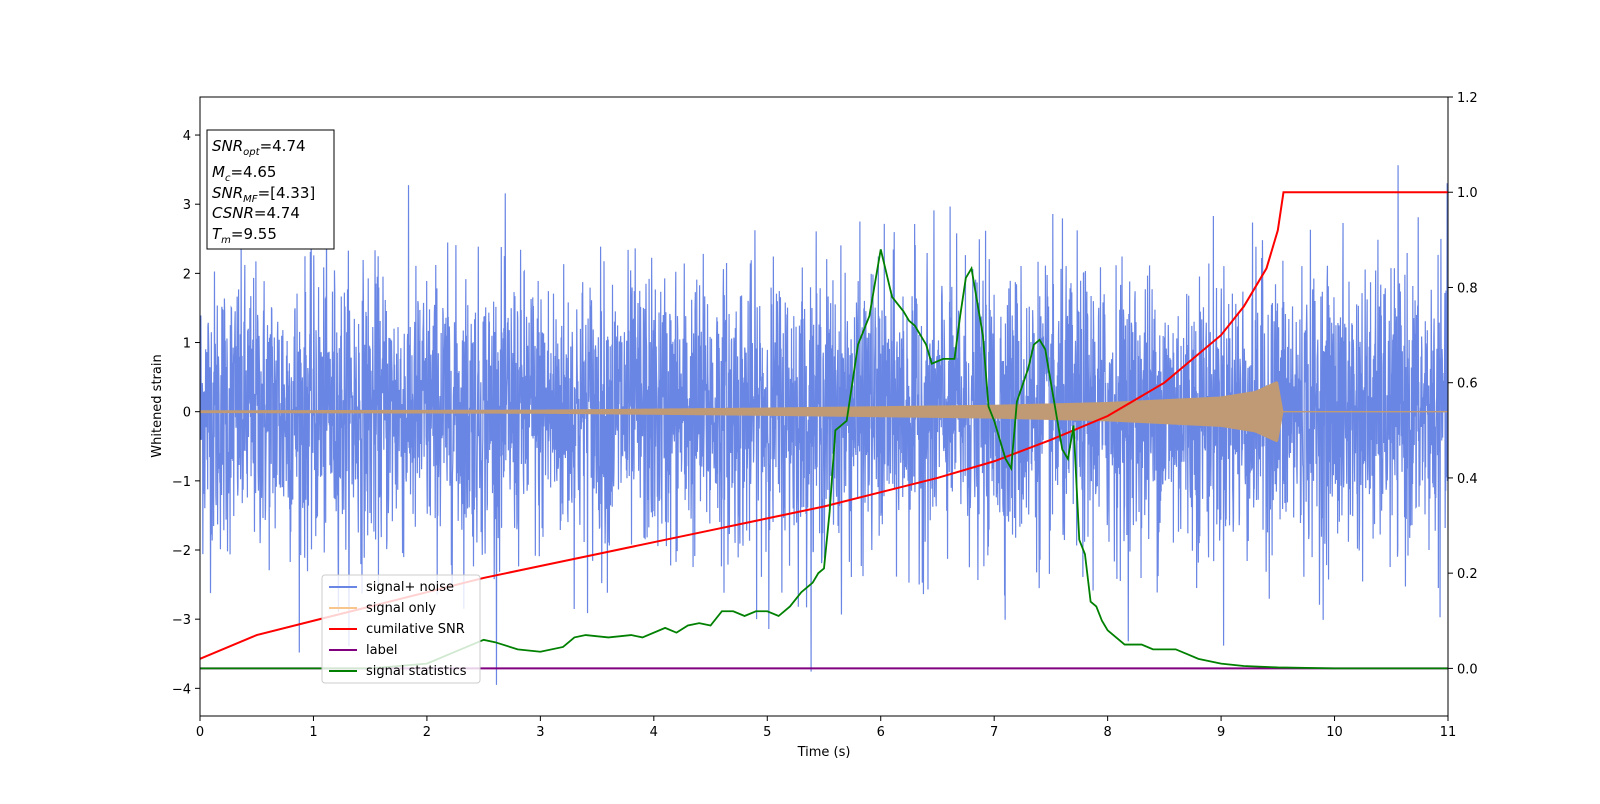 This screenshot has height=804, width=1600. What do you see at coordinates (416, 671) in the screenshot?
I see `legend-label-signal-statistics: signal statistics` at bounding box center [416, 671].